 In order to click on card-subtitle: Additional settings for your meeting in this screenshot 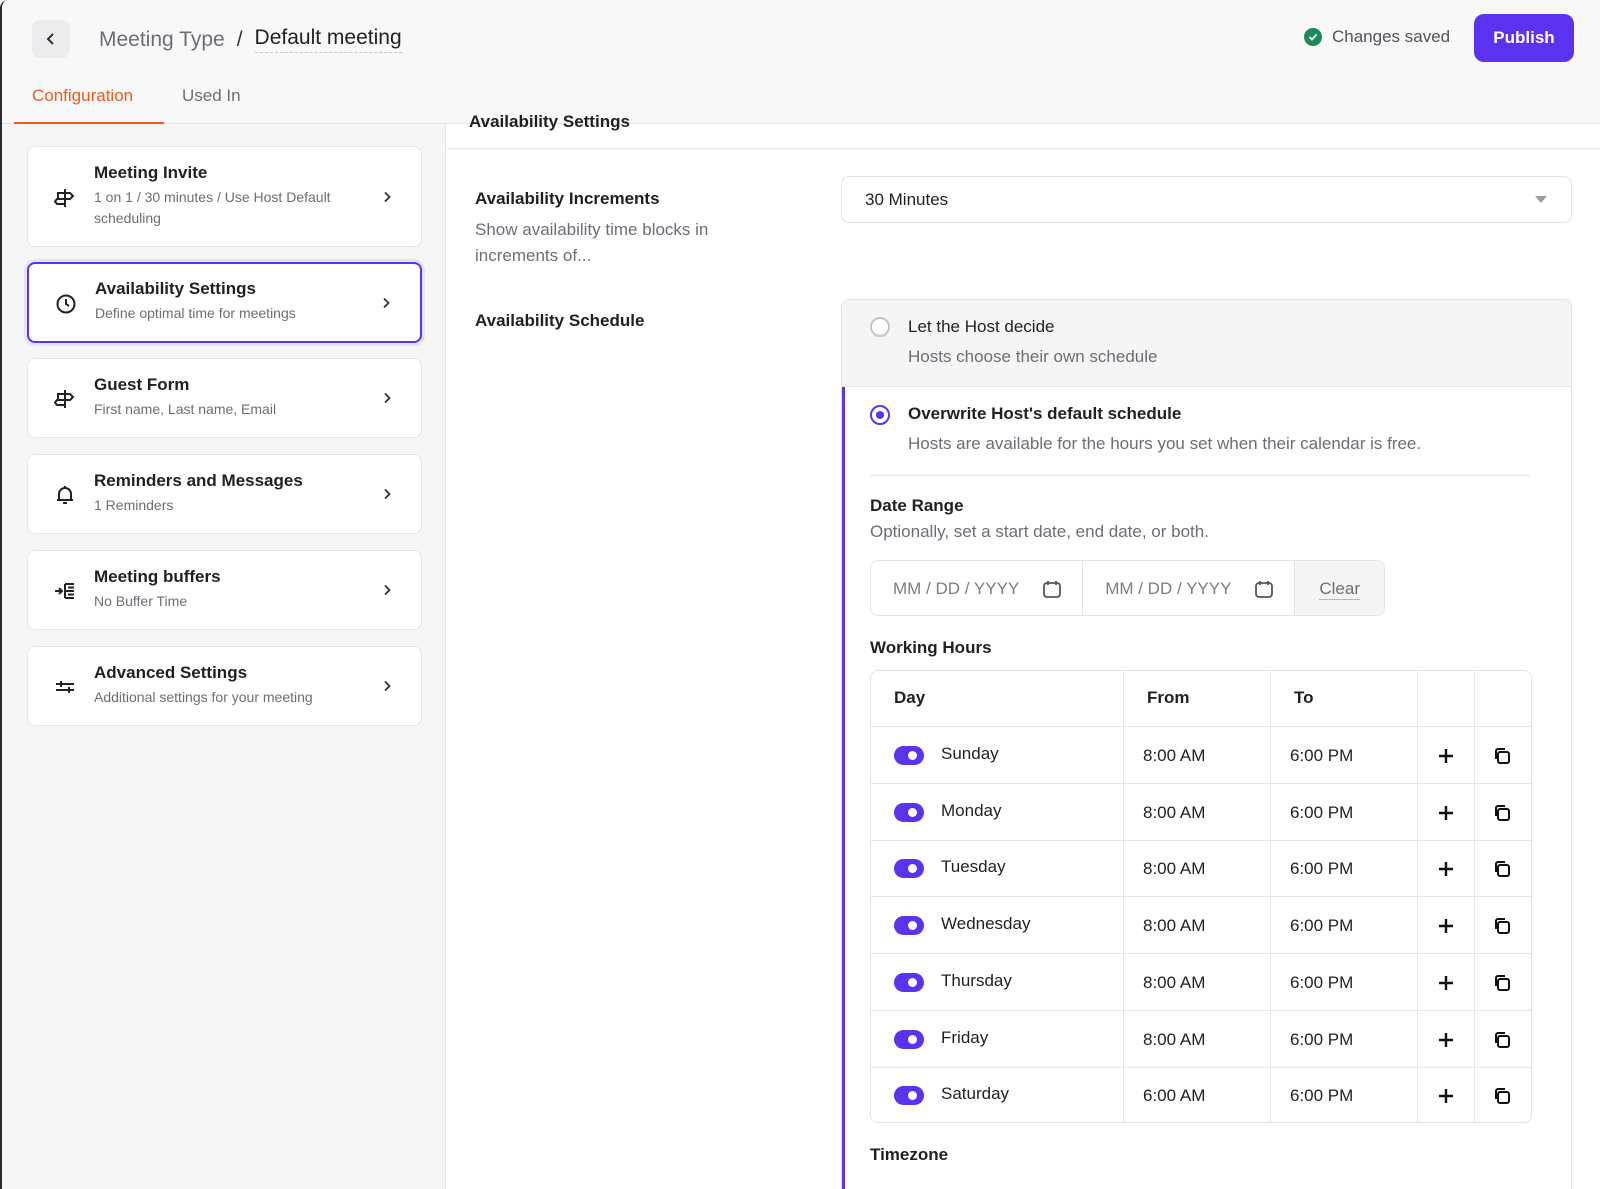, I will do `click(203, 697)`.